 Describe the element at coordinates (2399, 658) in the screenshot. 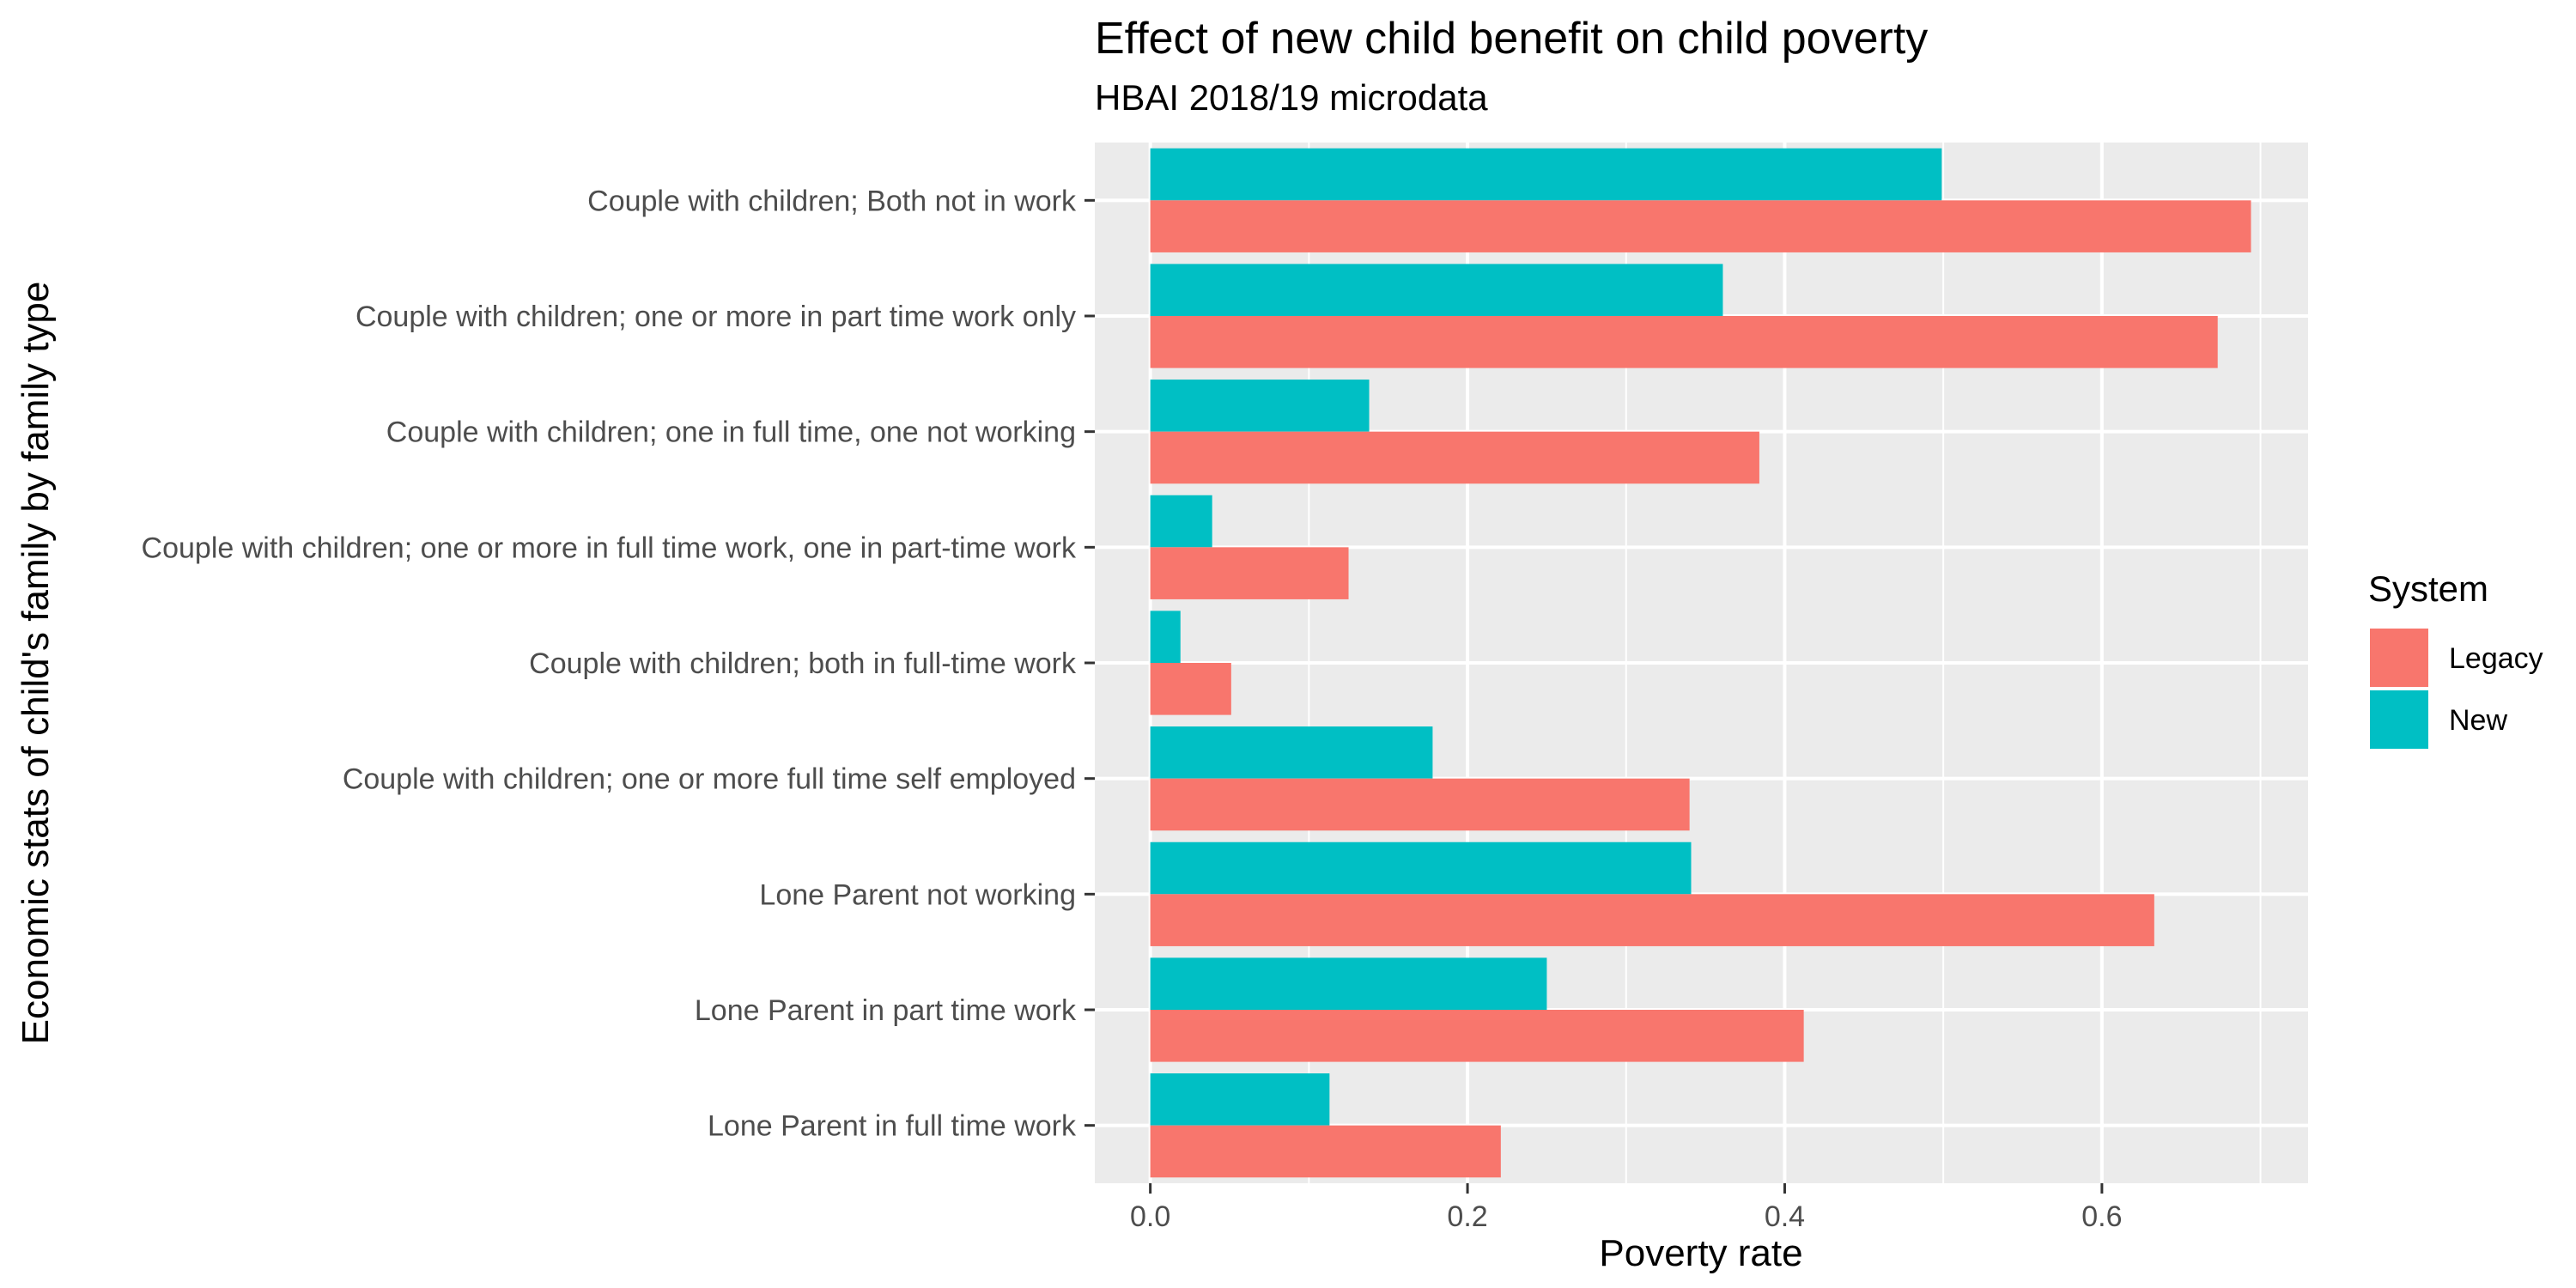

I see `legend-swatch-legacy` at that location.